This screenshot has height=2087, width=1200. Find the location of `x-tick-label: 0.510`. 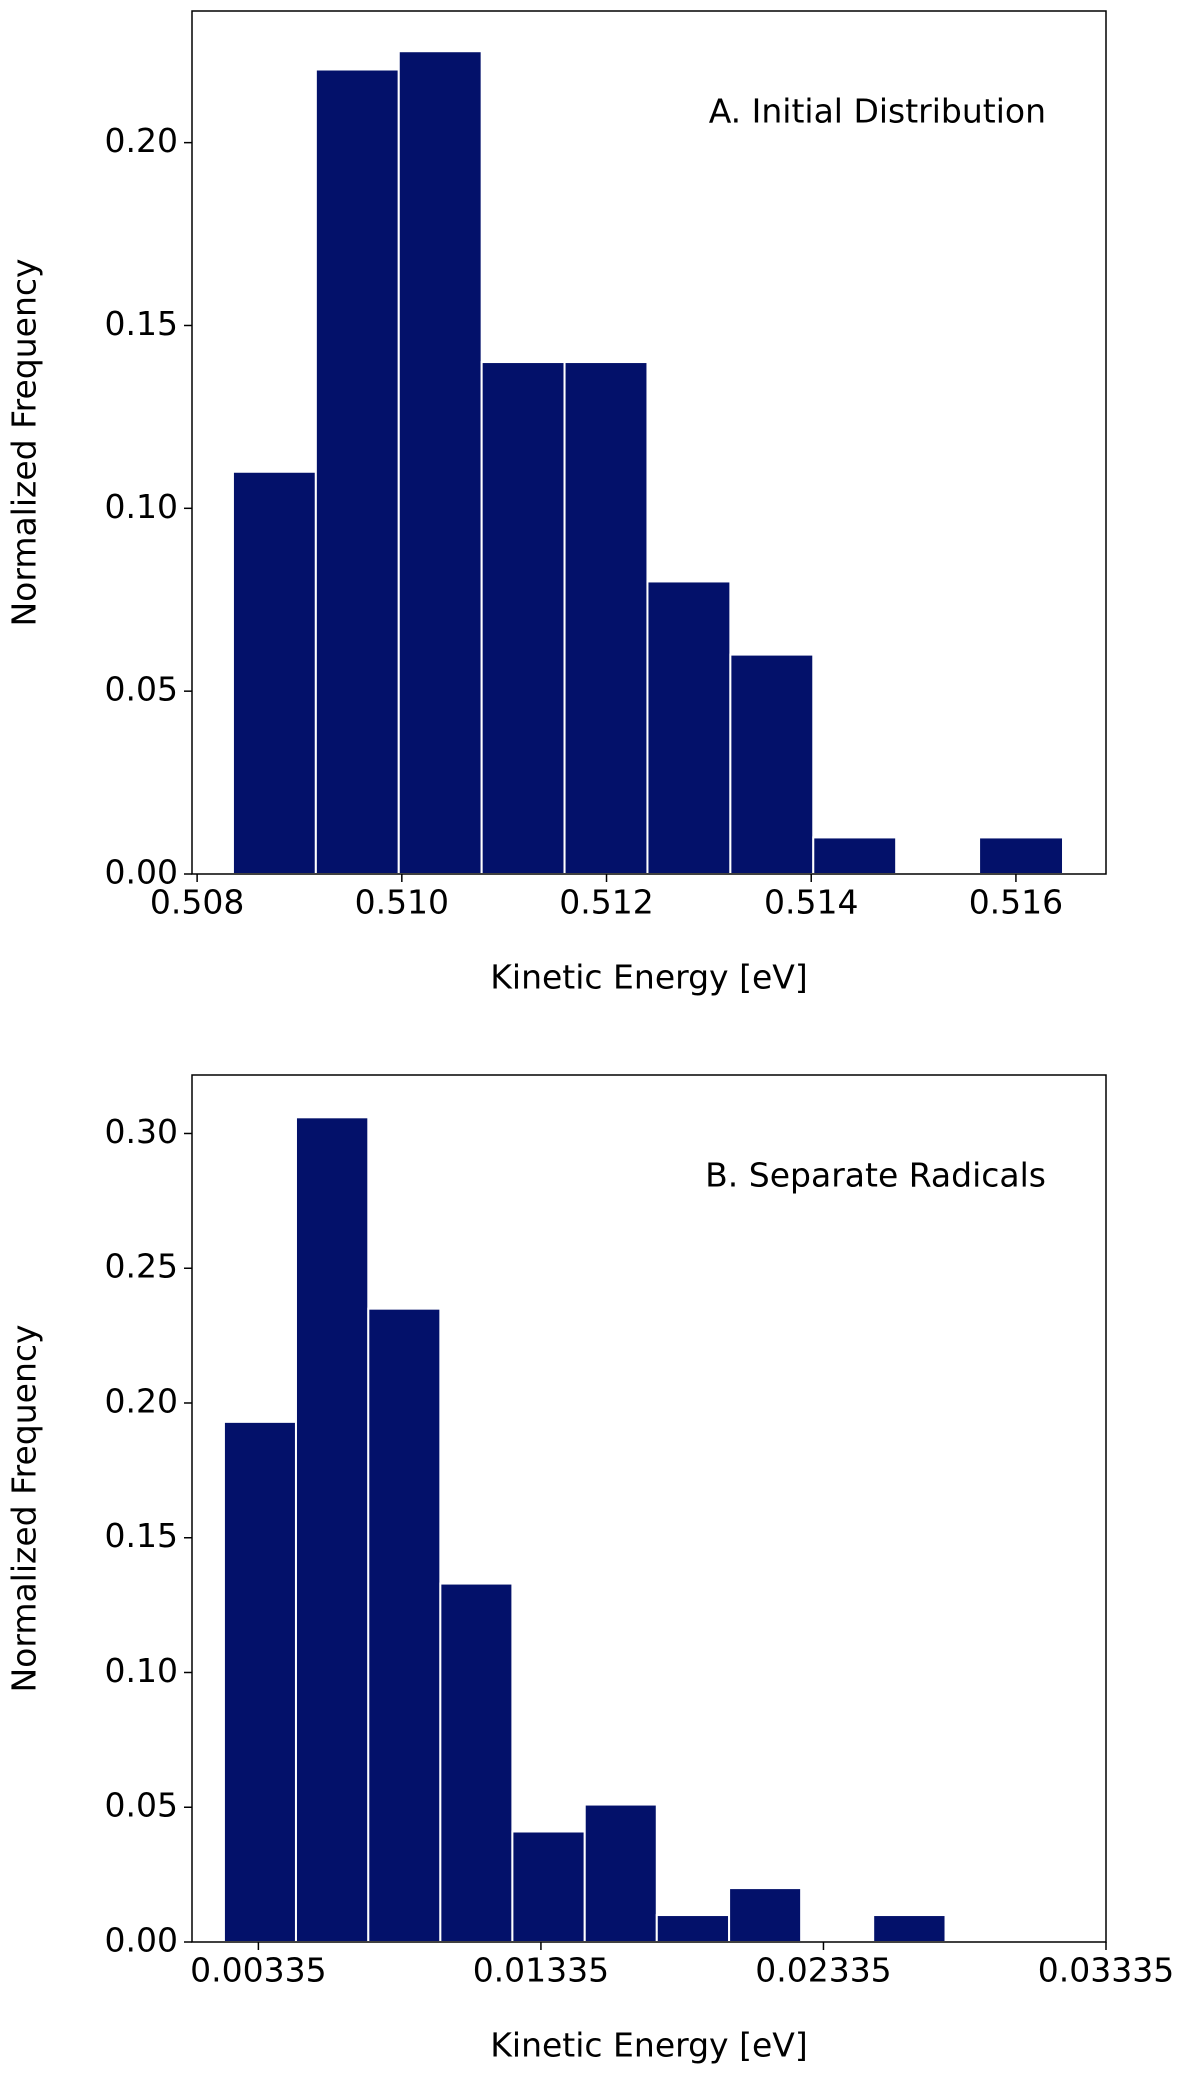

x-tick-label: 0.510 is located at coordinates (402, 902).